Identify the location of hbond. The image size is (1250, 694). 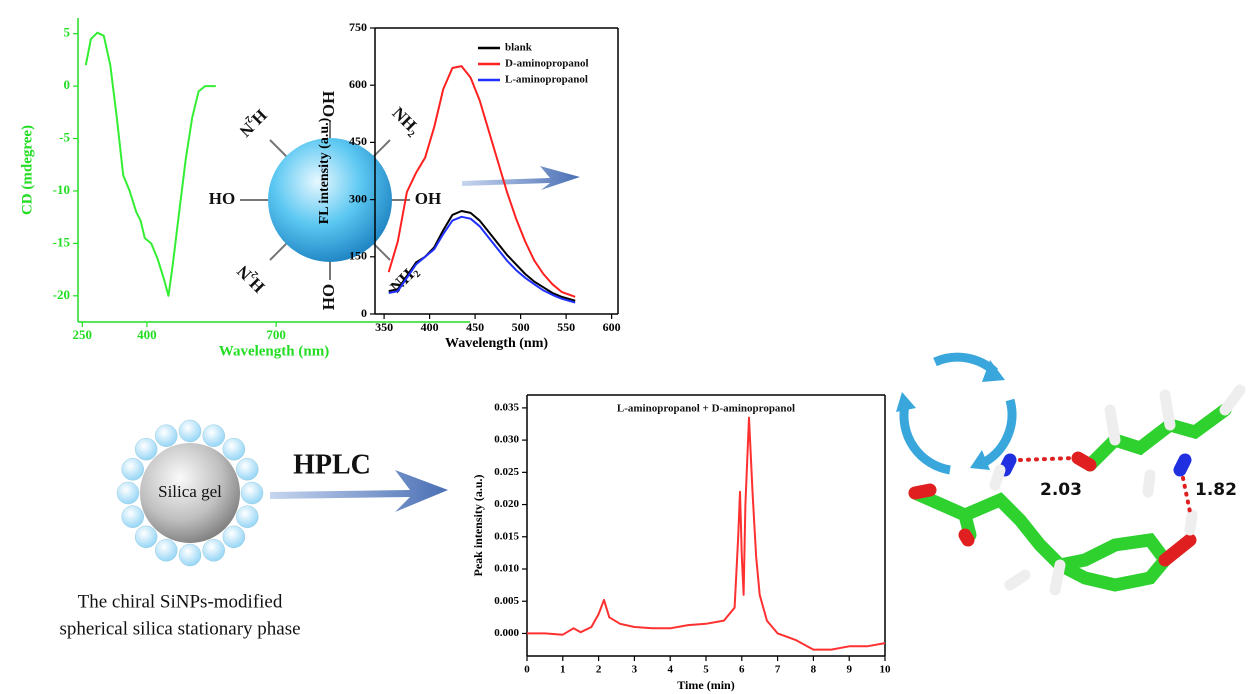
(1105, 485).